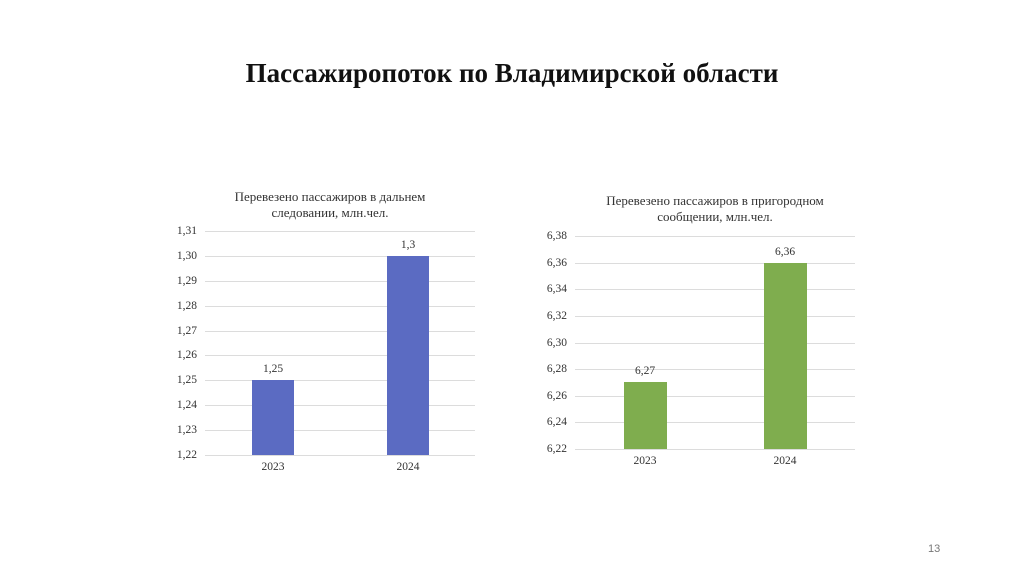 The height and width of the screenshot is (574, 1024). Describe the element at coordinates (556, 262) in the screenshot. I see `y-tick-label: 6,36` at that location.